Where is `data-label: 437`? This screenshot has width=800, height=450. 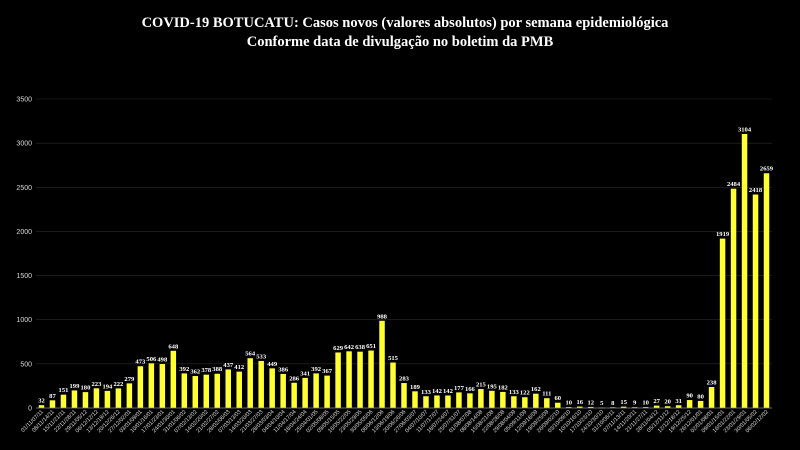 data-label: 437 is located at coordinates (228, 365).